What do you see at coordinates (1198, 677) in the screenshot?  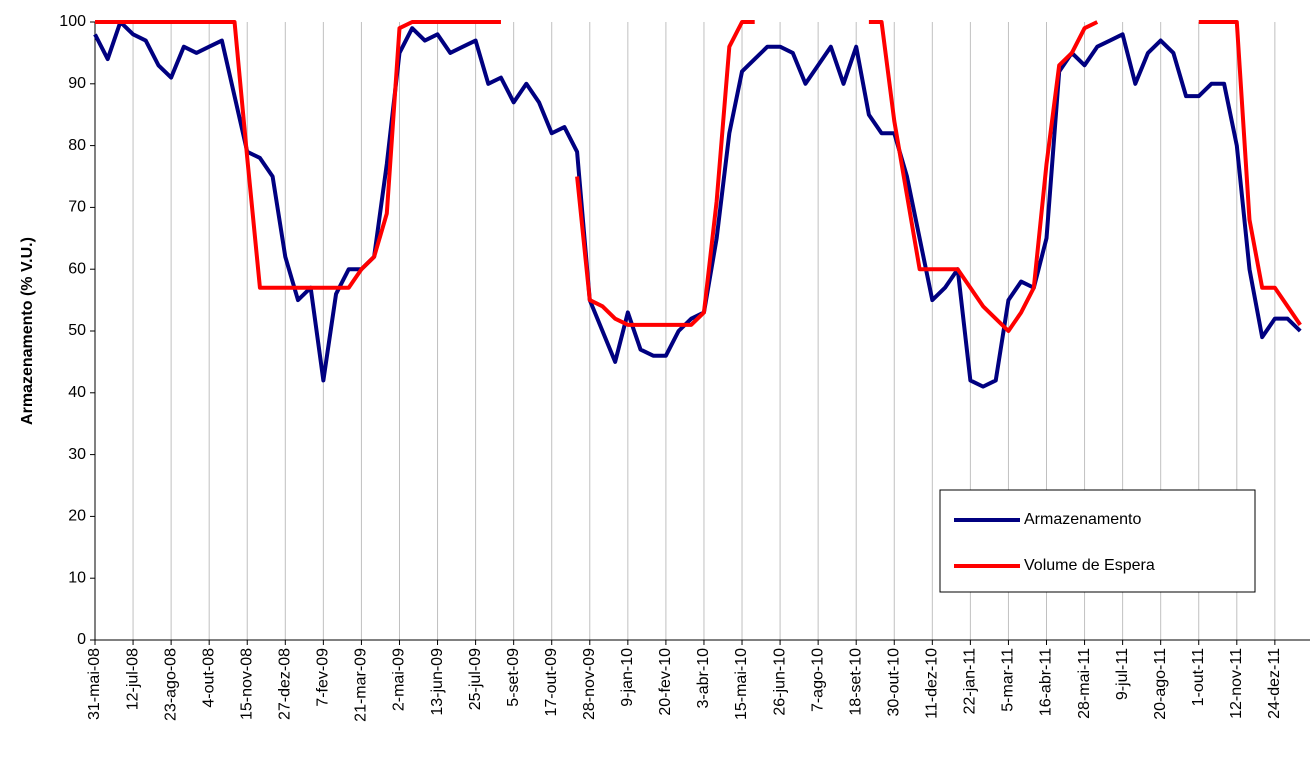 I see `x-tick-label: 1-out-11` at bounding box center [1198, 677].